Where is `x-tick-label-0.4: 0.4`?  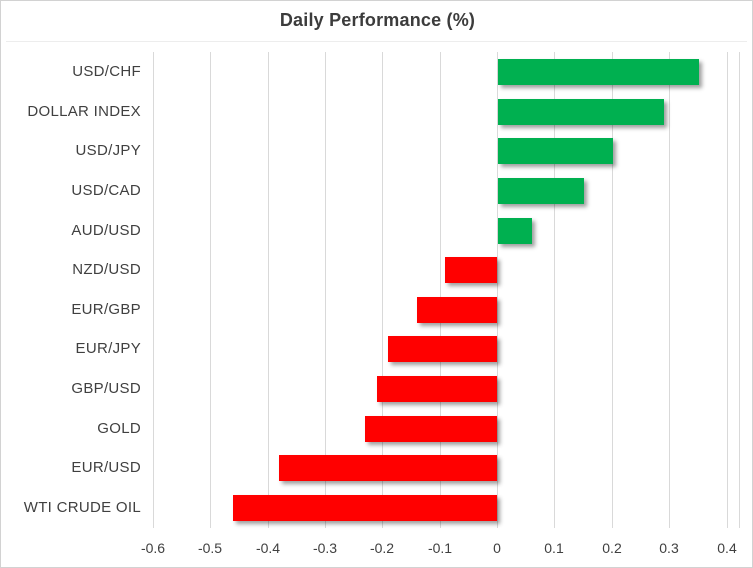 x-tick-label-0.4: 0.4 is located at coordinates (727, 548).